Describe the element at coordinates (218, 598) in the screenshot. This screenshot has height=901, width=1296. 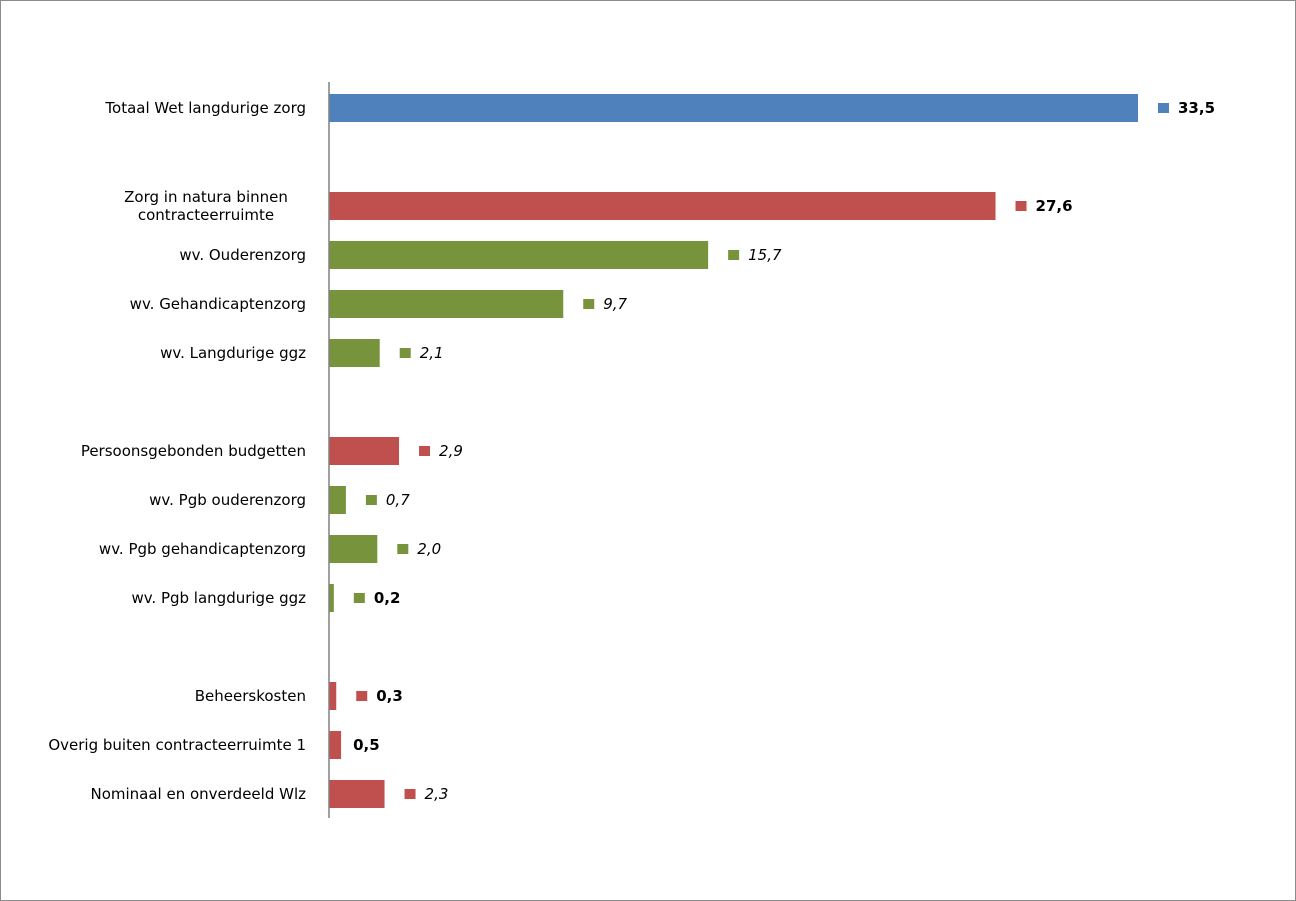
I see `category-label-8: wv. Pgb langdurige ggz` at that location.